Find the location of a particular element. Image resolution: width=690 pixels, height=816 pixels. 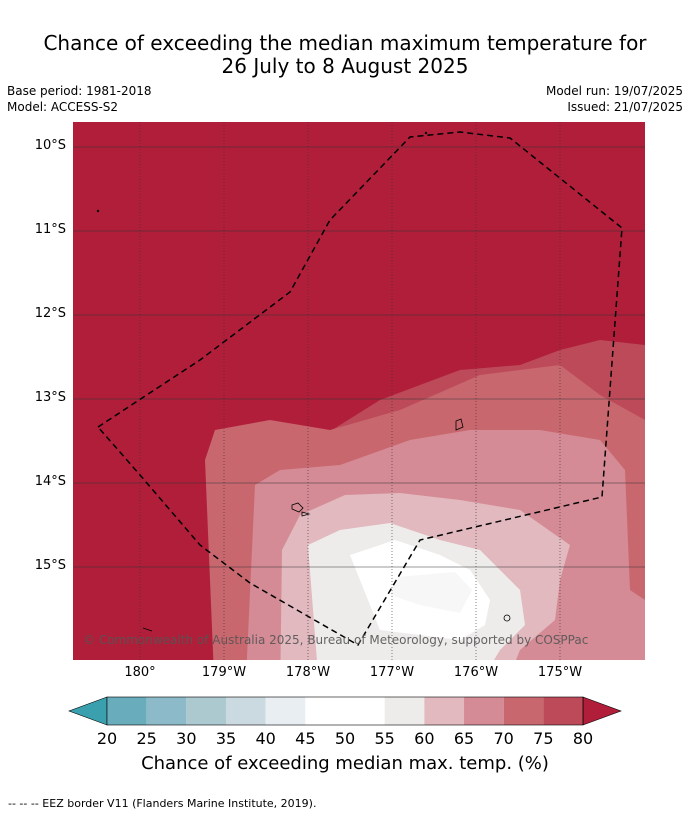

chart-title-line2: 26 July to 8 August 2025 is located at coordinates (345, 66).